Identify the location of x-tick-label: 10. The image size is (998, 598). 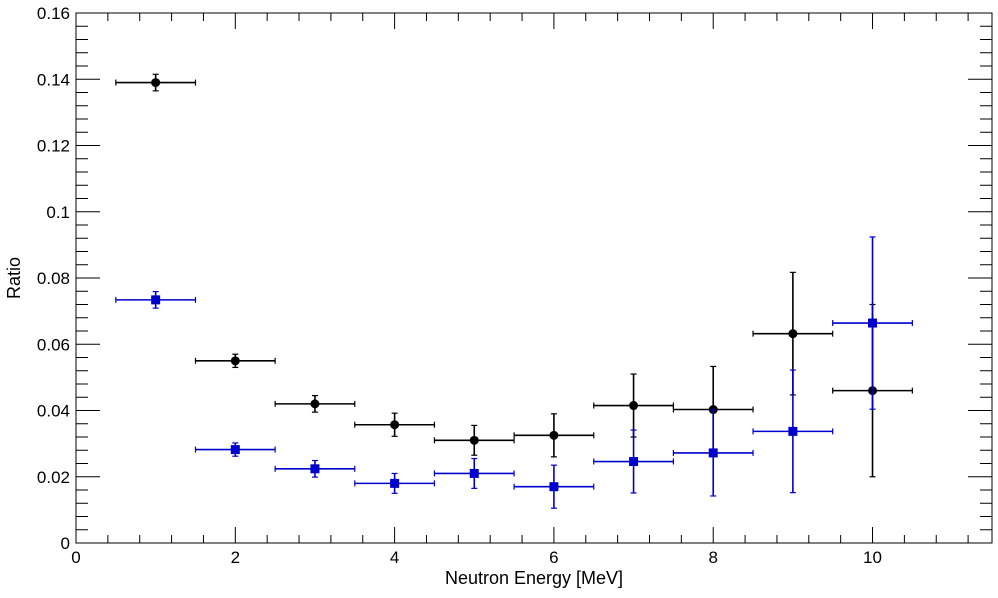
(872, 557).